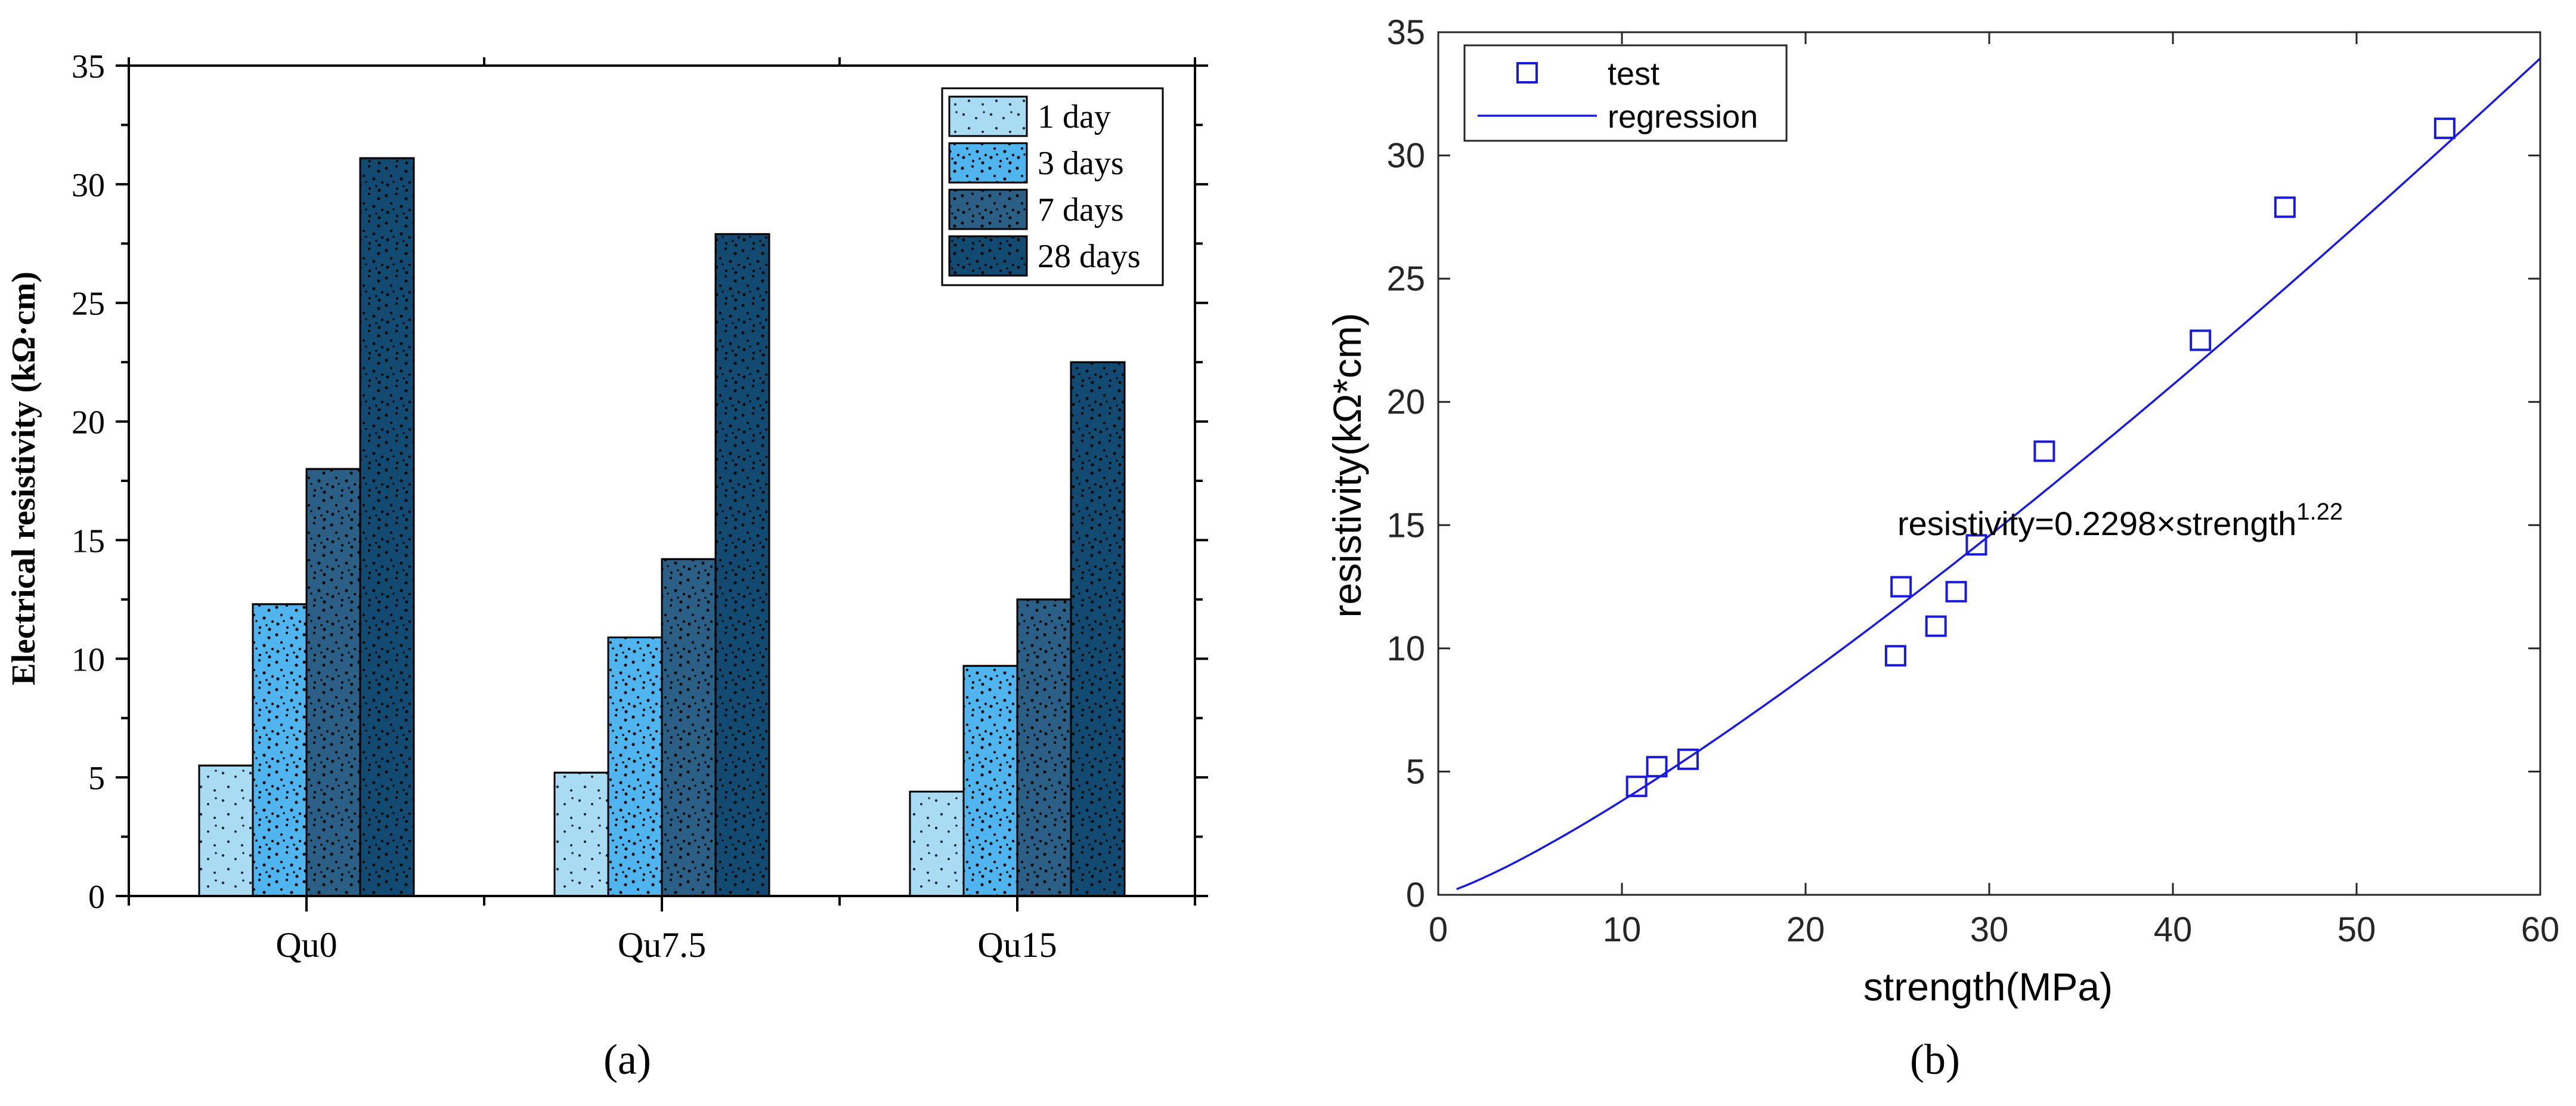 The height and width of the screenshot is (1106, 2576). I want to click on x-tick-label: 30, so click(1990, 929).